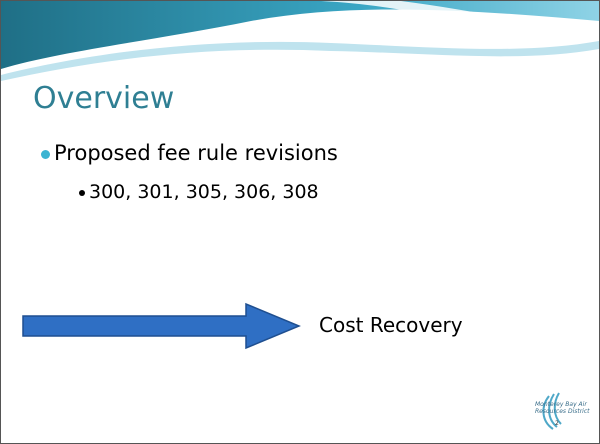  Describe the element at coordinates (460, 21) in the screenshot. I see `header-highlight` at that location.